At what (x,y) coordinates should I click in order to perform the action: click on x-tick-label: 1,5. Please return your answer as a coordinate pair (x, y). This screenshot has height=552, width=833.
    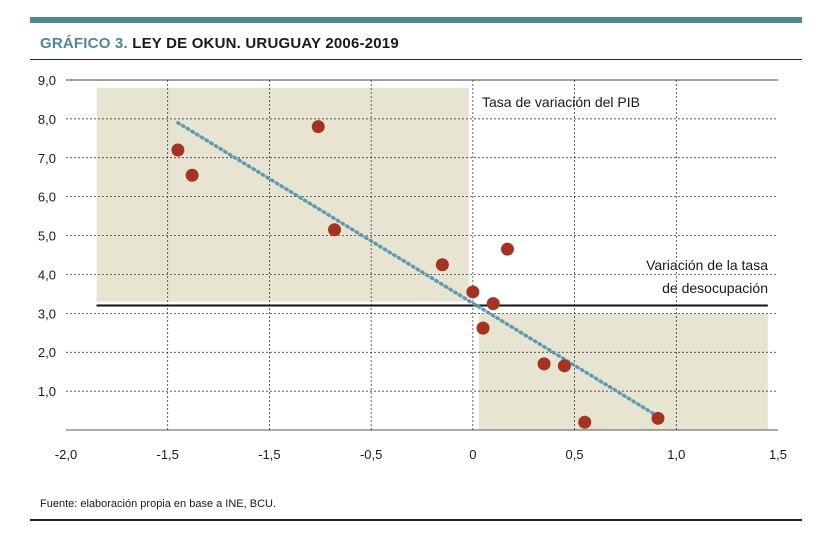
    Looking at the image, I should click on (778, 454).